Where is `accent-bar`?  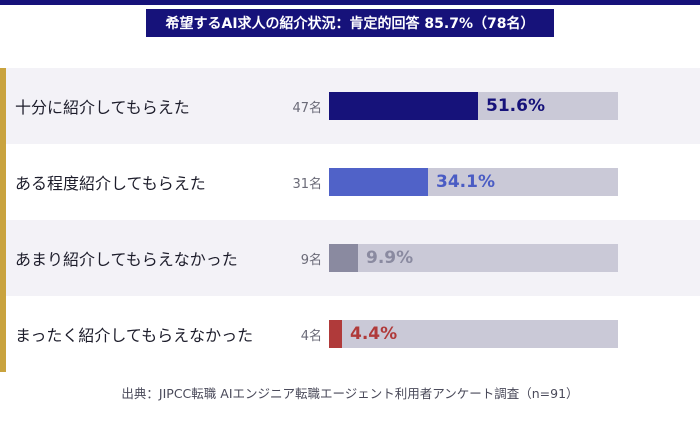 accent-bar is located at coordinates (3, 220).